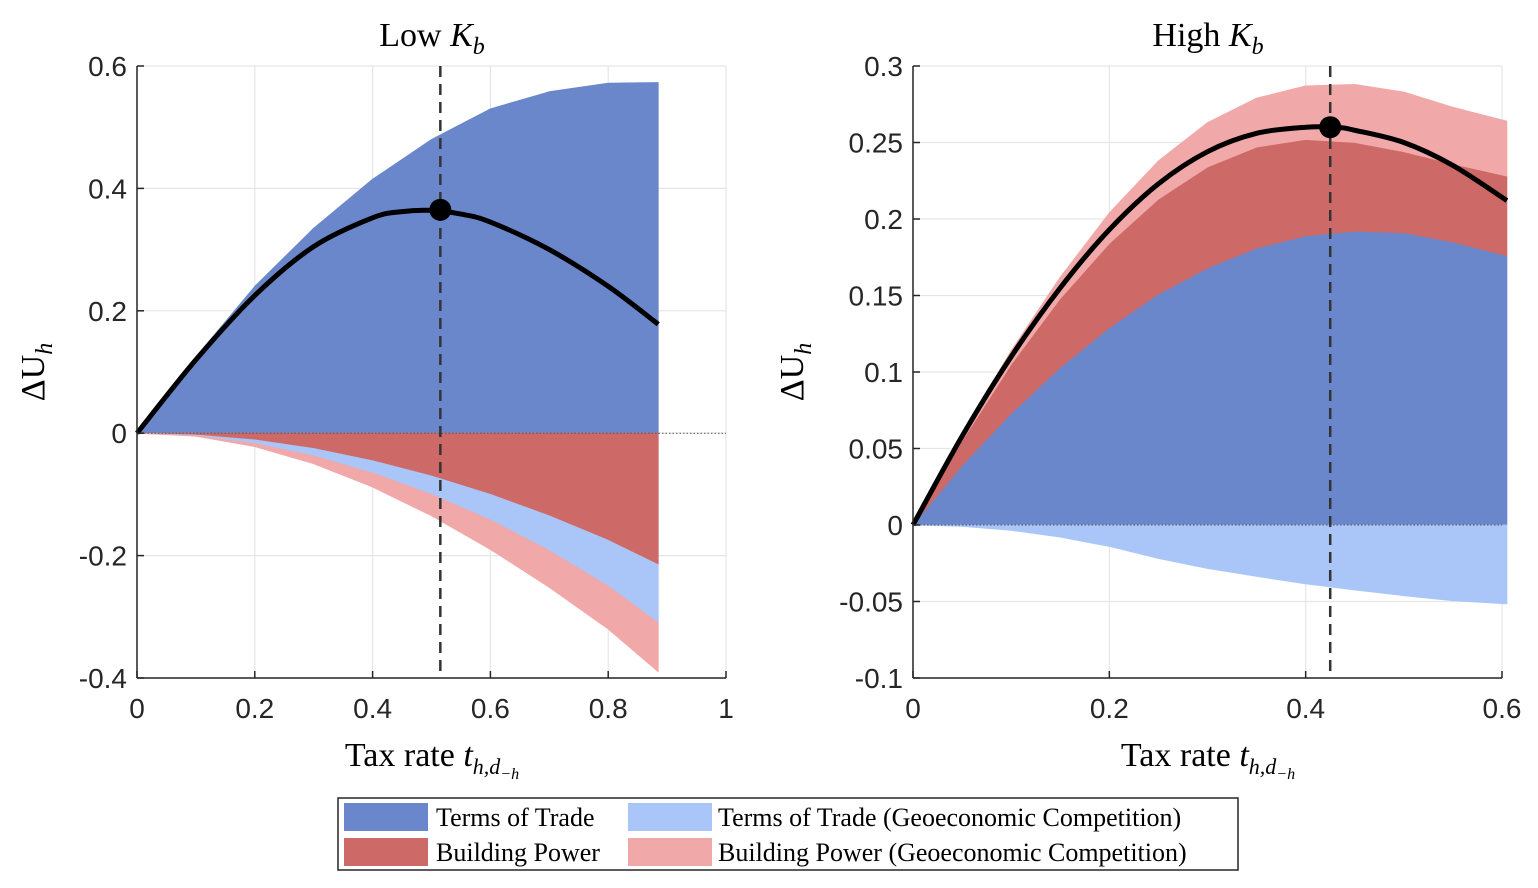  Describe the element at coordinates (103, 678) in the screenshot. I see `y-tick-label: -0.4` at that location.